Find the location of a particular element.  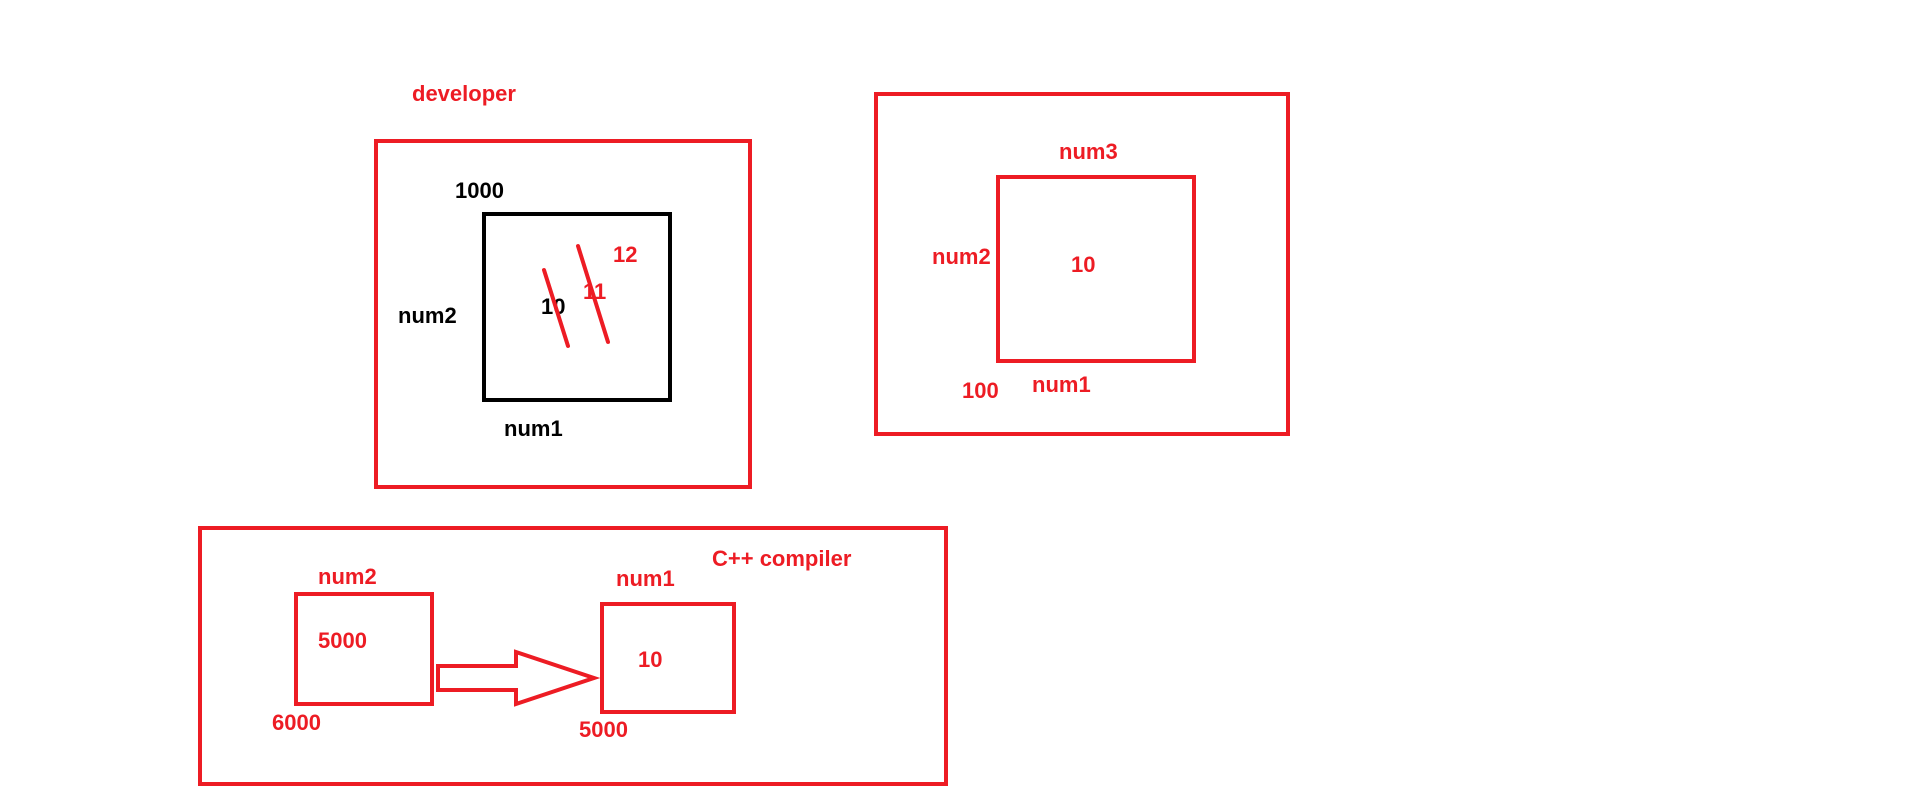

pointer-value: 5000 is located at coordinates (342, 640).